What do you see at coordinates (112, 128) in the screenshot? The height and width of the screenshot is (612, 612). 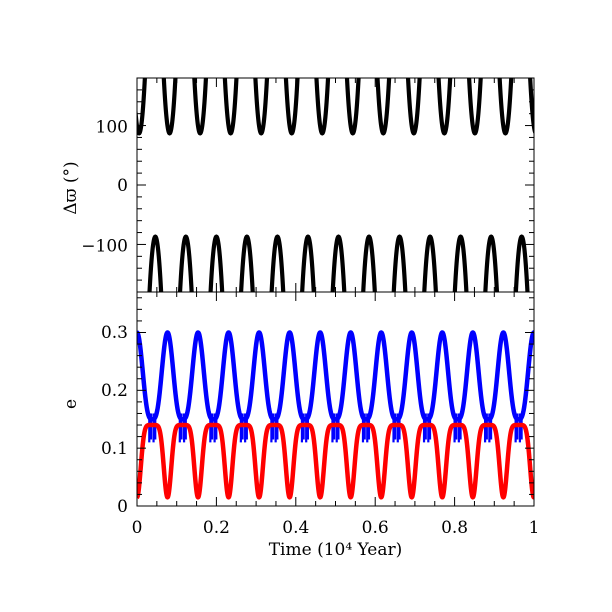 I see `top-y-tick-label: 100` at bounding box center [112, 128].